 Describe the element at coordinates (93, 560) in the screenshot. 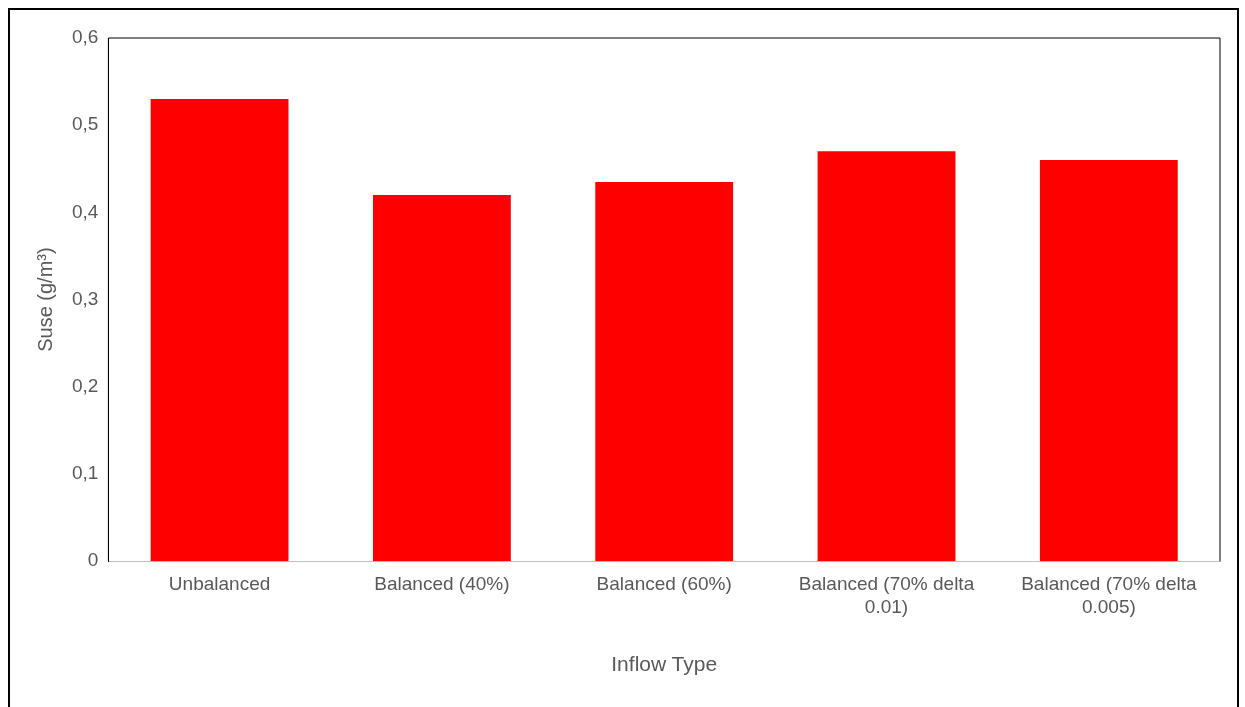

I see `y-tick-label: 0` at that location.